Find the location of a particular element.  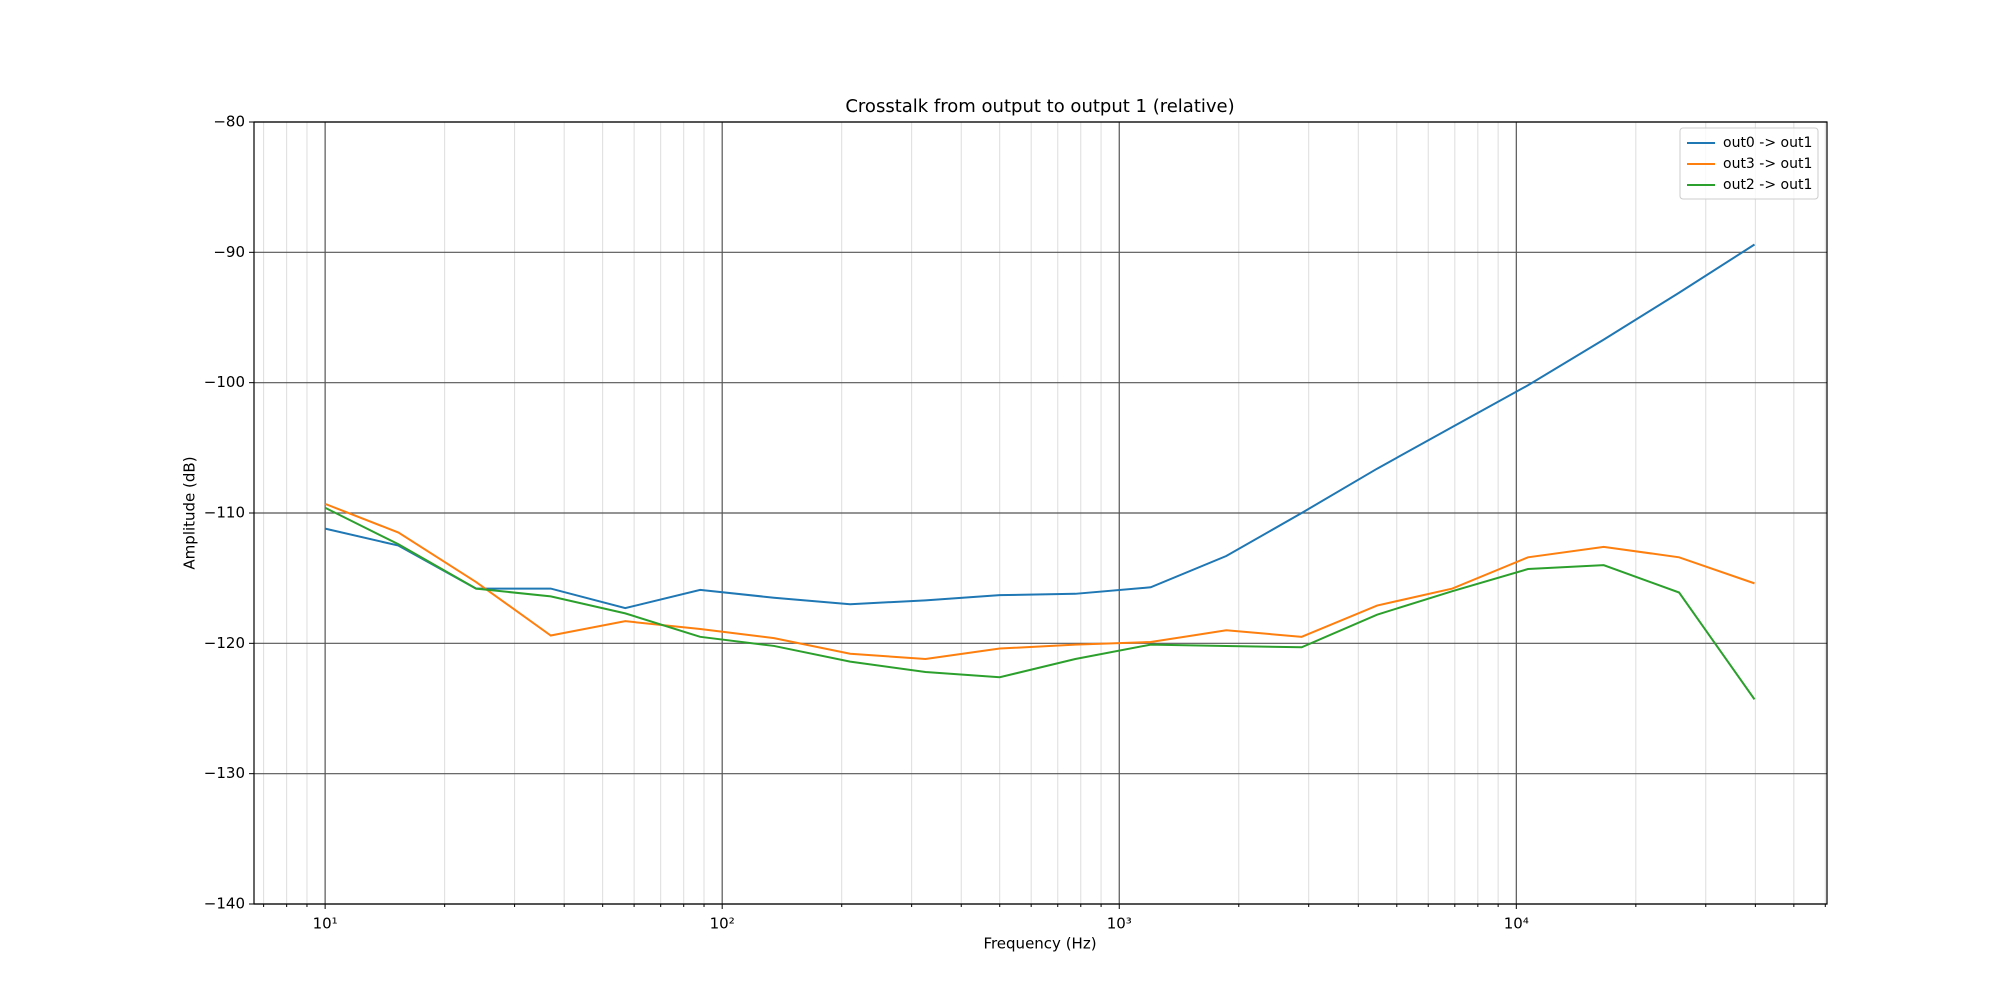

y-axis-label: Amplitude (dB) is located at coordinates (190, 512).